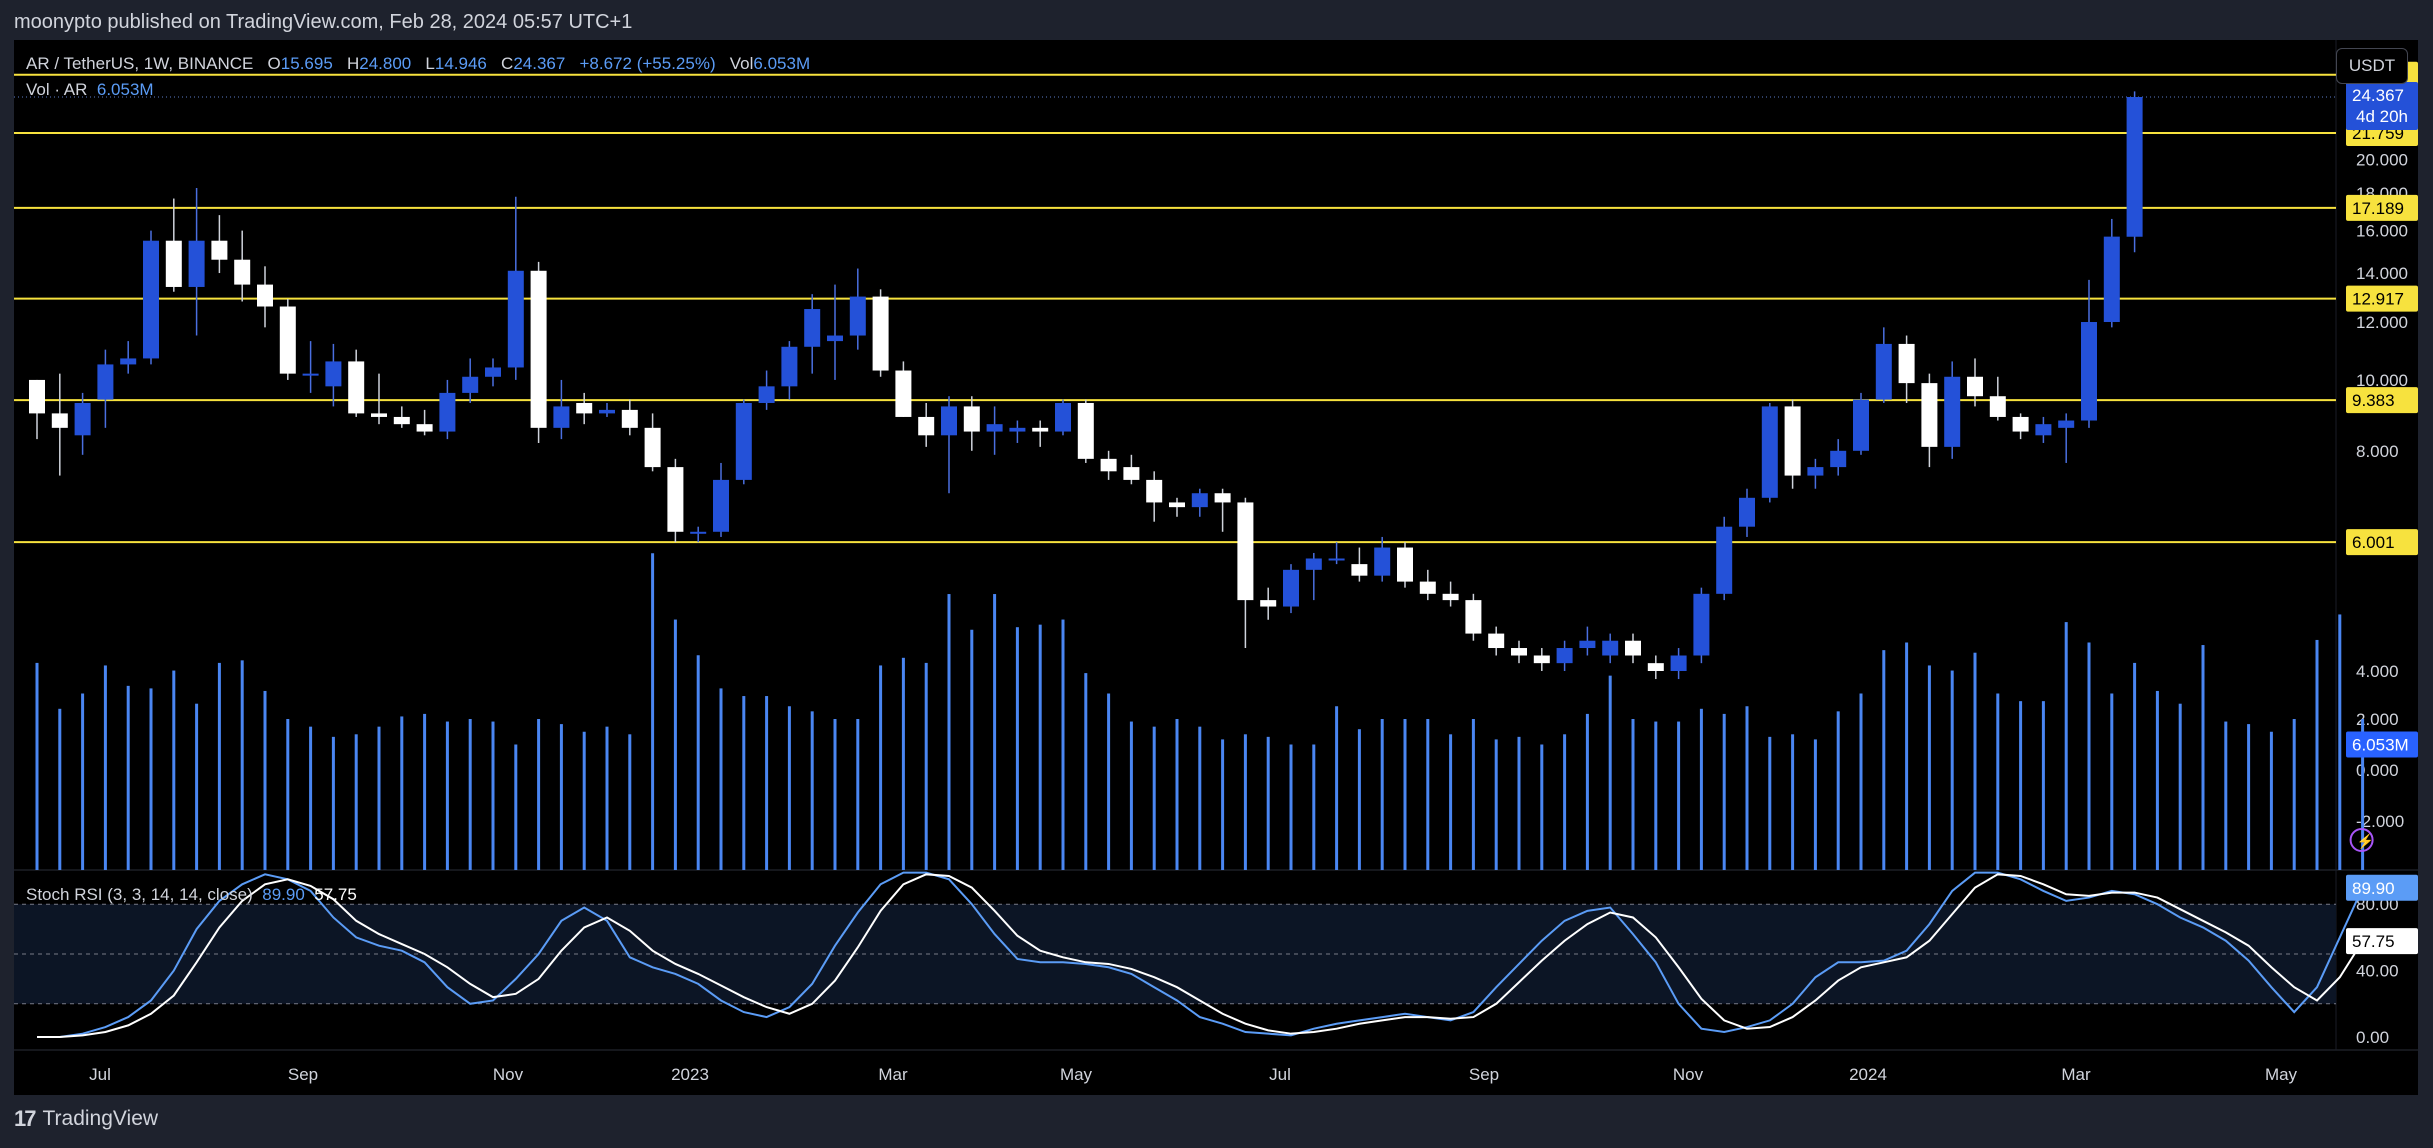 This screenshot has height=1148, width=2433. What do you see at coordinates (86, 1119) in the screenshot?
I see `tradingview-logo: 17 TradingView` at bounding box center [86, 1119].